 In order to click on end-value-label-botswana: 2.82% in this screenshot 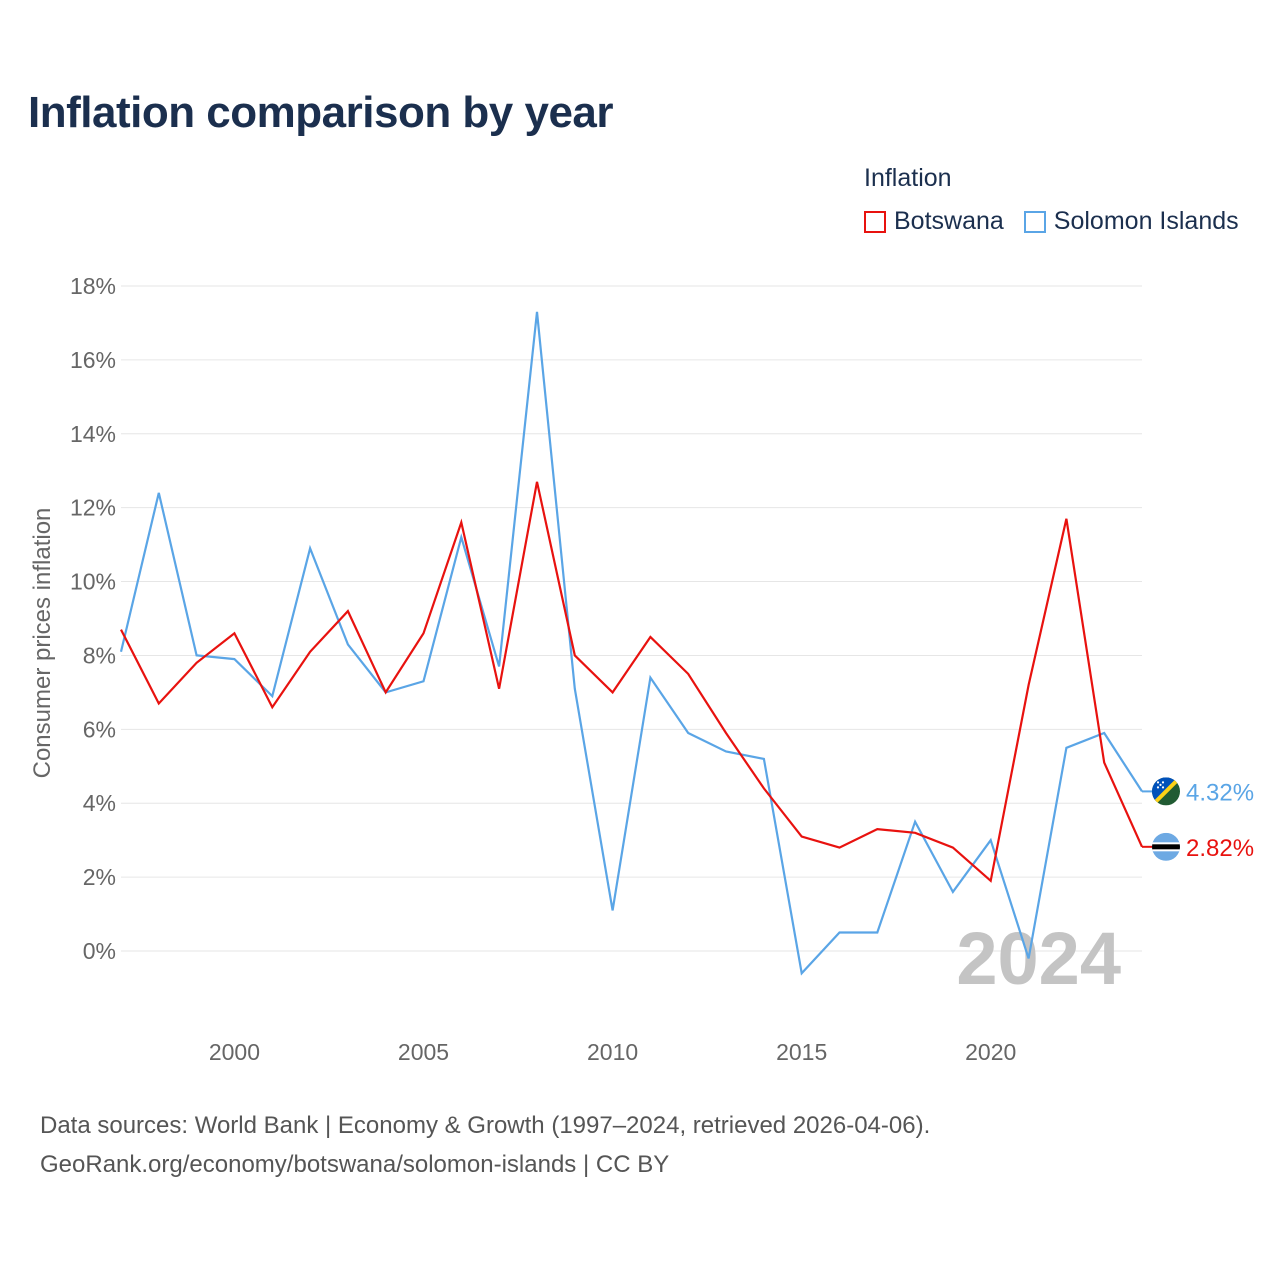, I will do `click(1220, 848)`.